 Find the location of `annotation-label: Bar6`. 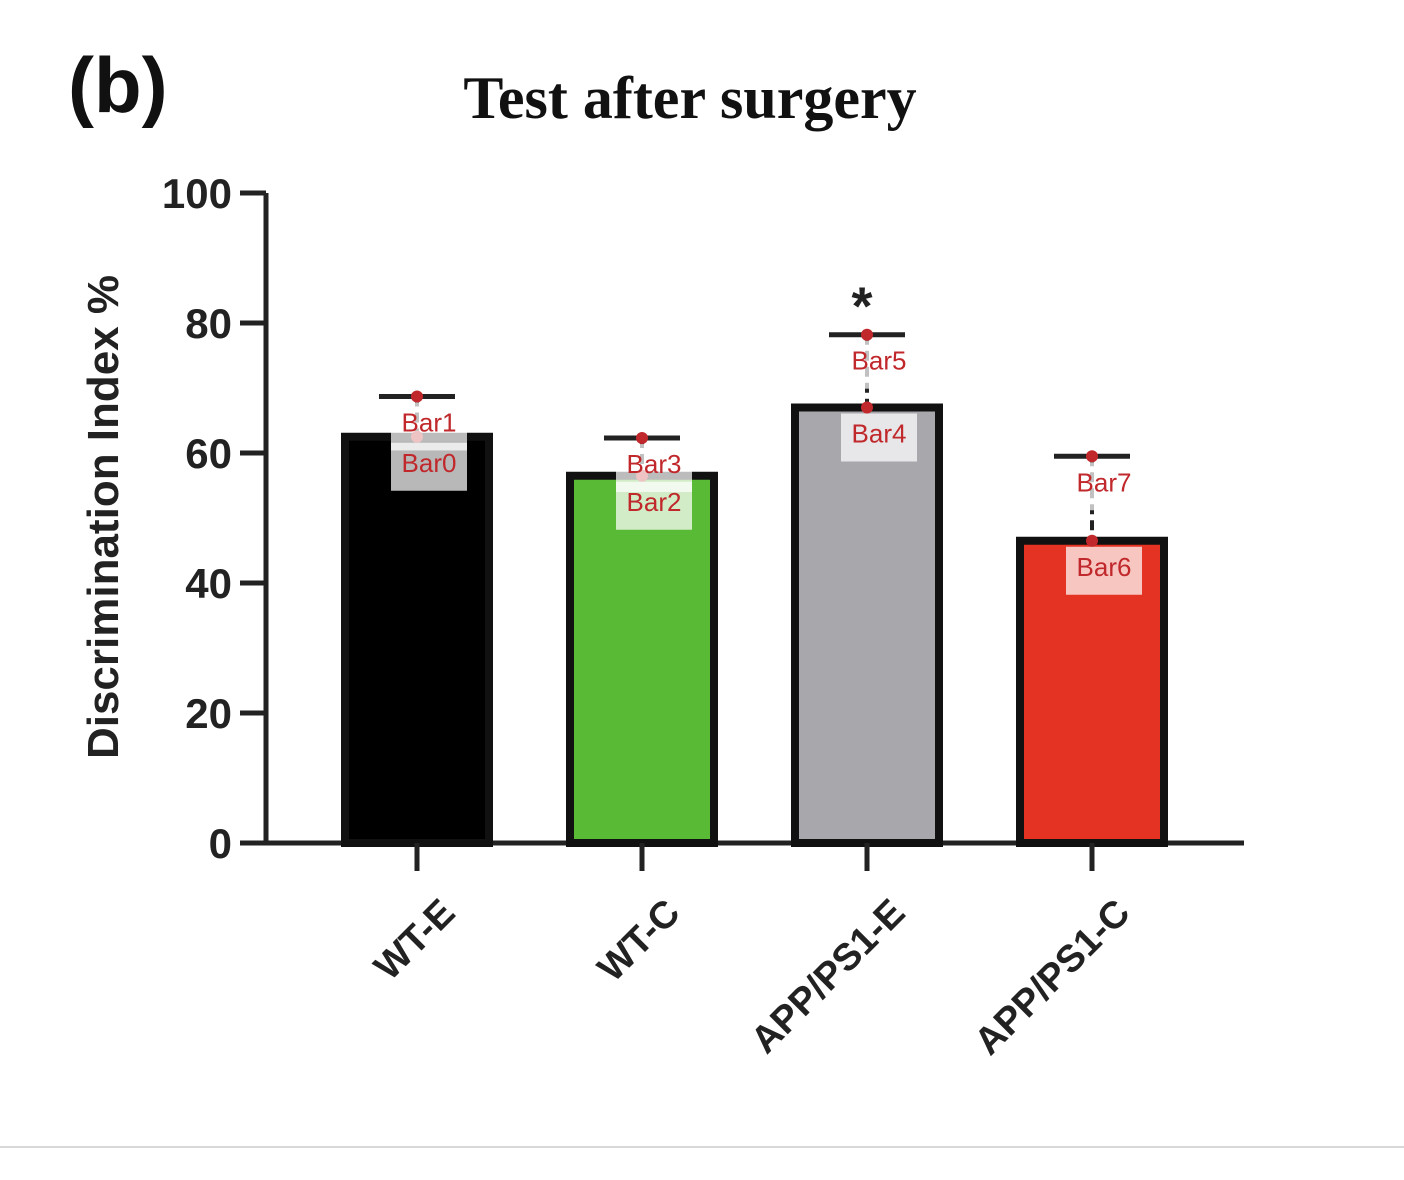

annotation-label: Bar6 is located at coordinates (1104, 567).